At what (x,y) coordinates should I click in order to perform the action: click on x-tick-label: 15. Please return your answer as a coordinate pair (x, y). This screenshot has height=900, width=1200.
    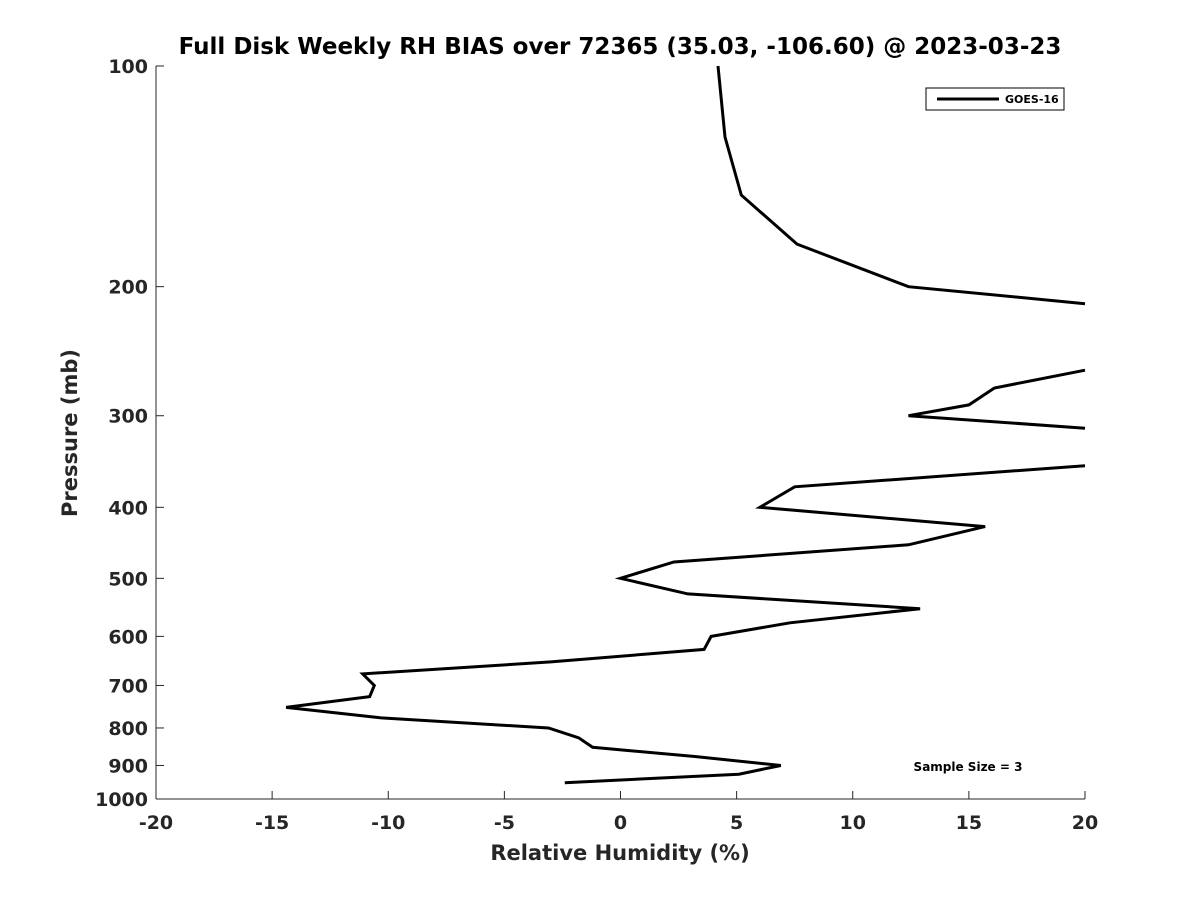
    Looking at the image, I should click on (969, 823).